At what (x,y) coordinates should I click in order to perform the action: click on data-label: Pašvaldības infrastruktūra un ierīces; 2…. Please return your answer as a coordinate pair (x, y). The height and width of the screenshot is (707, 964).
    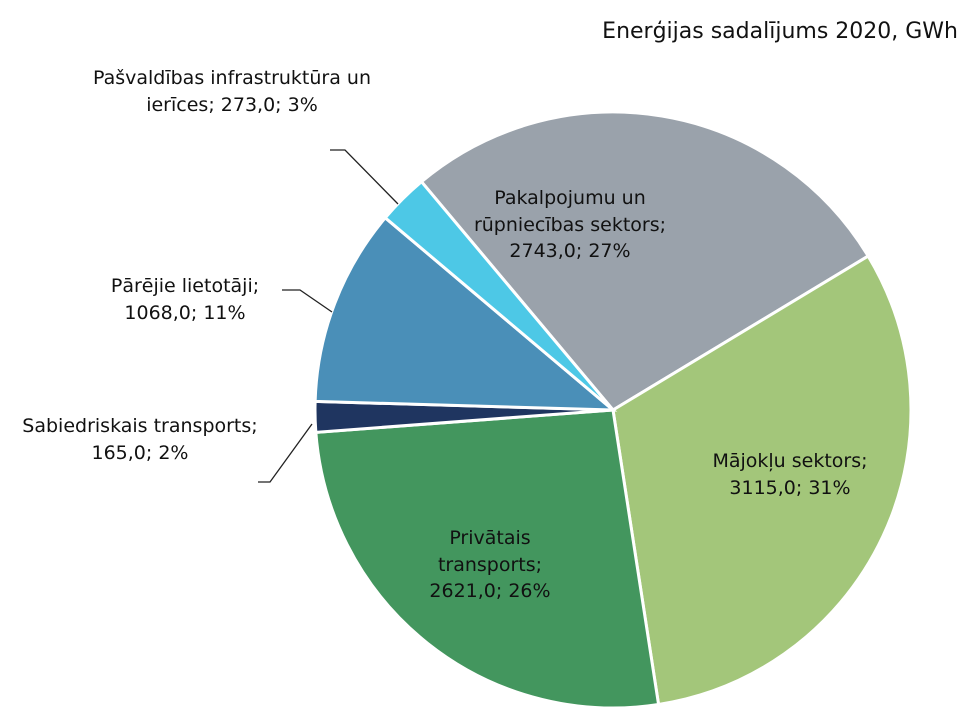
    Looking at the image, I should click on (232, 92).